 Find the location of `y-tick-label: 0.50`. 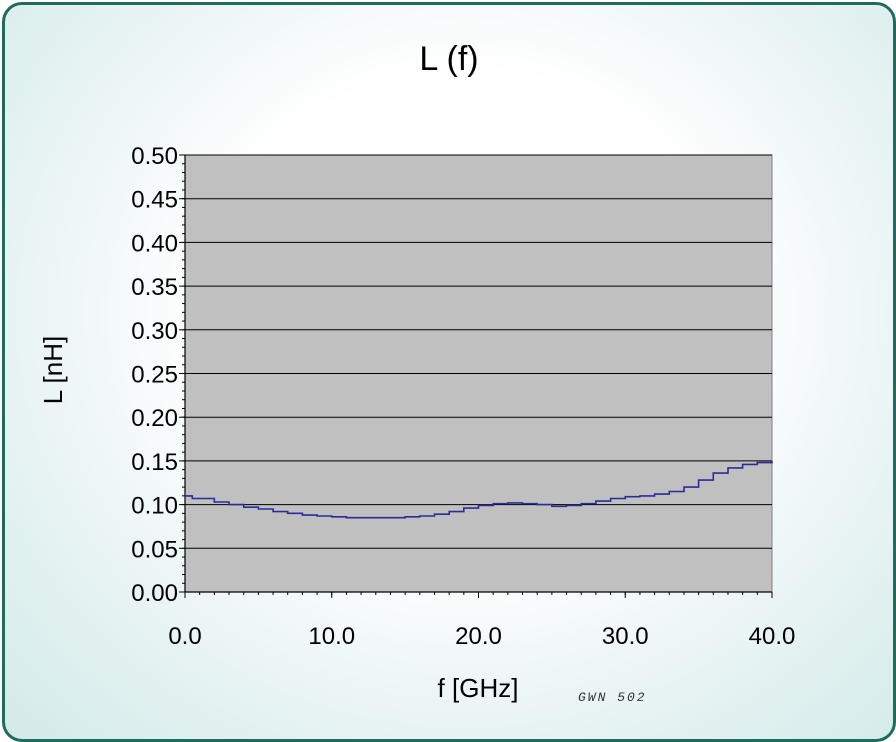

y-tick-label: 0.50 is located at coordinates (154, 156).